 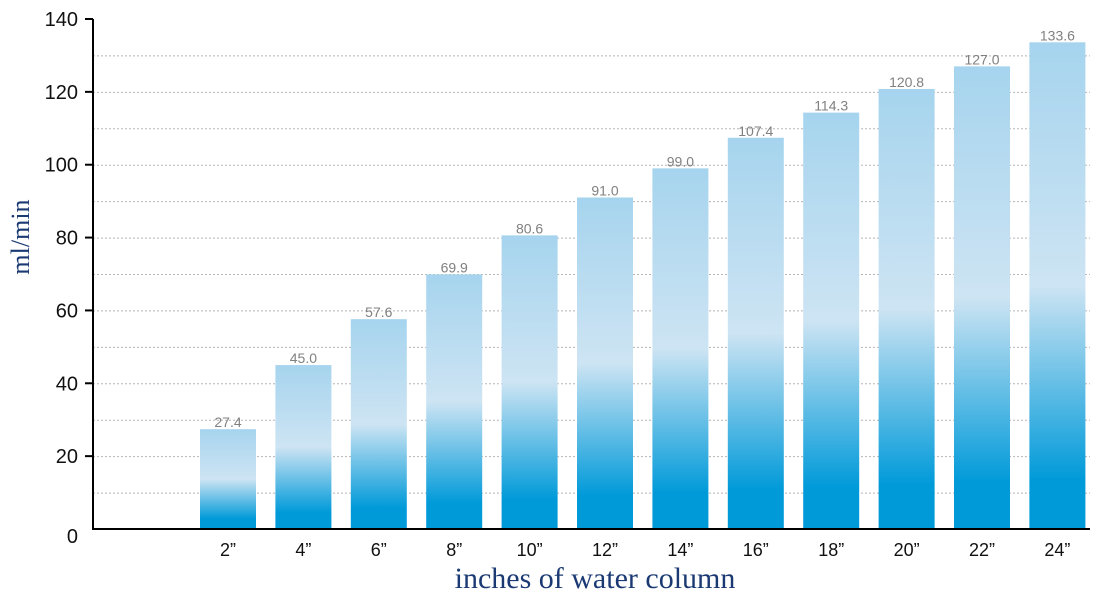 I want to click on bar-value-label: 91.0, so click(x=604, y=191).